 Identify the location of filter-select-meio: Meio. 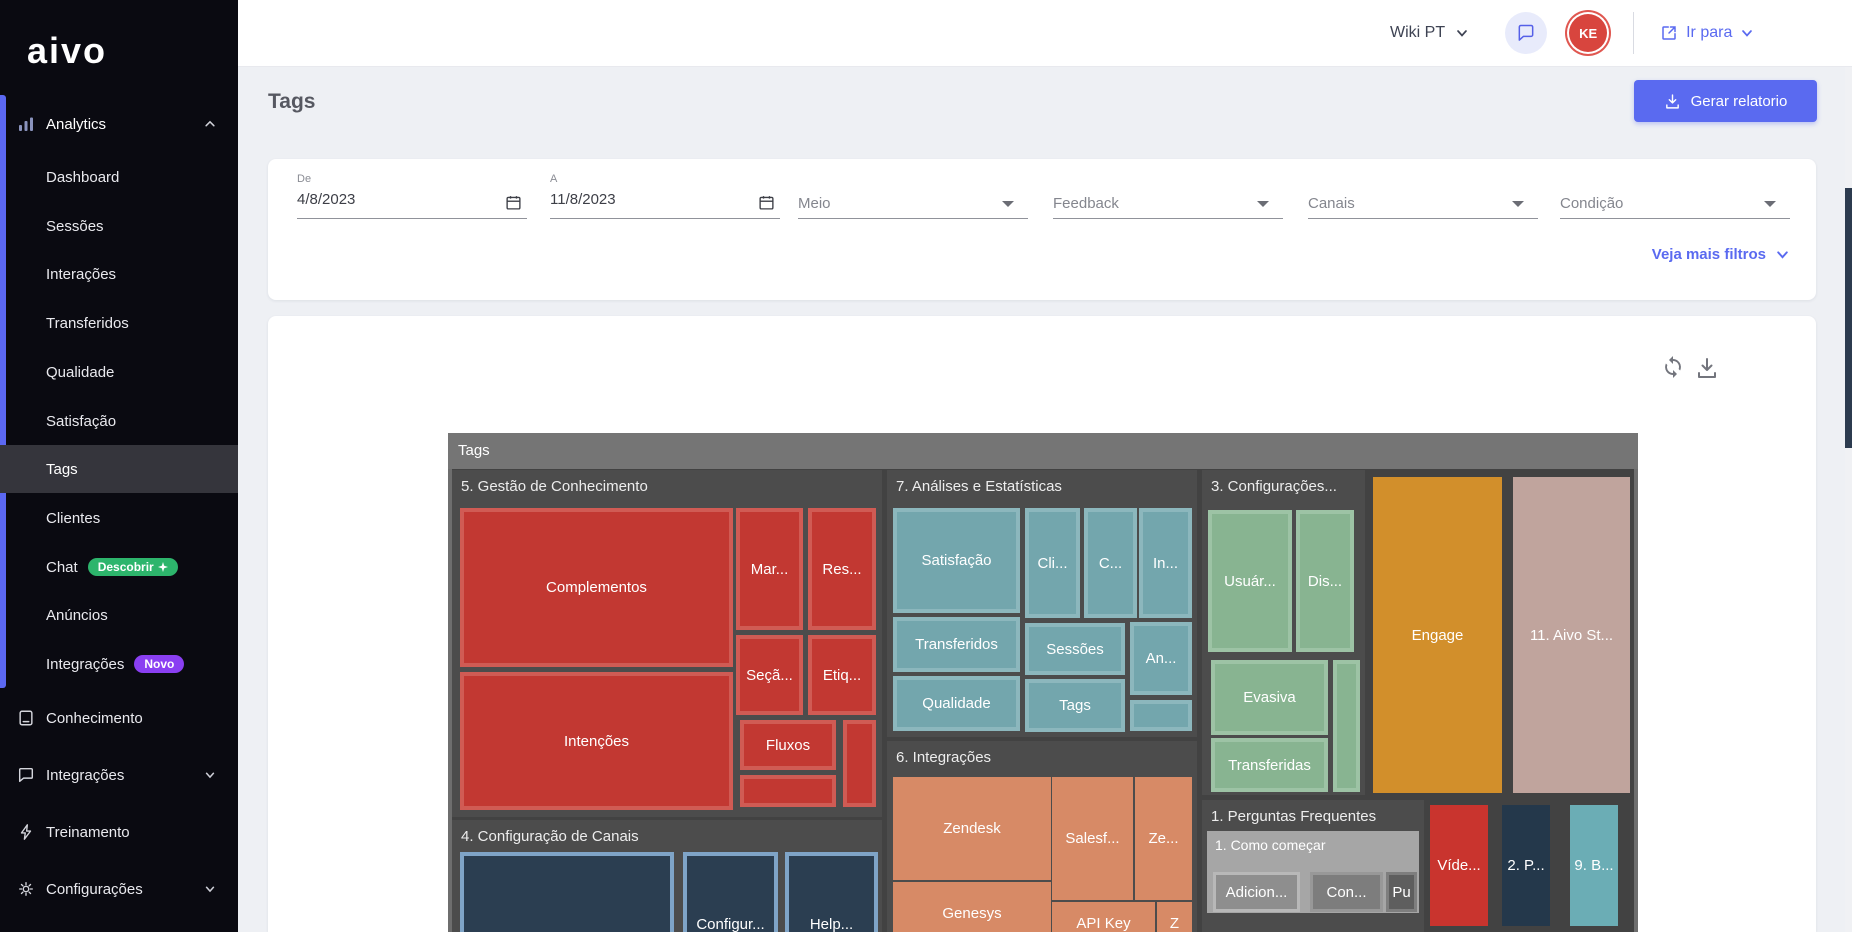
(913, 229).